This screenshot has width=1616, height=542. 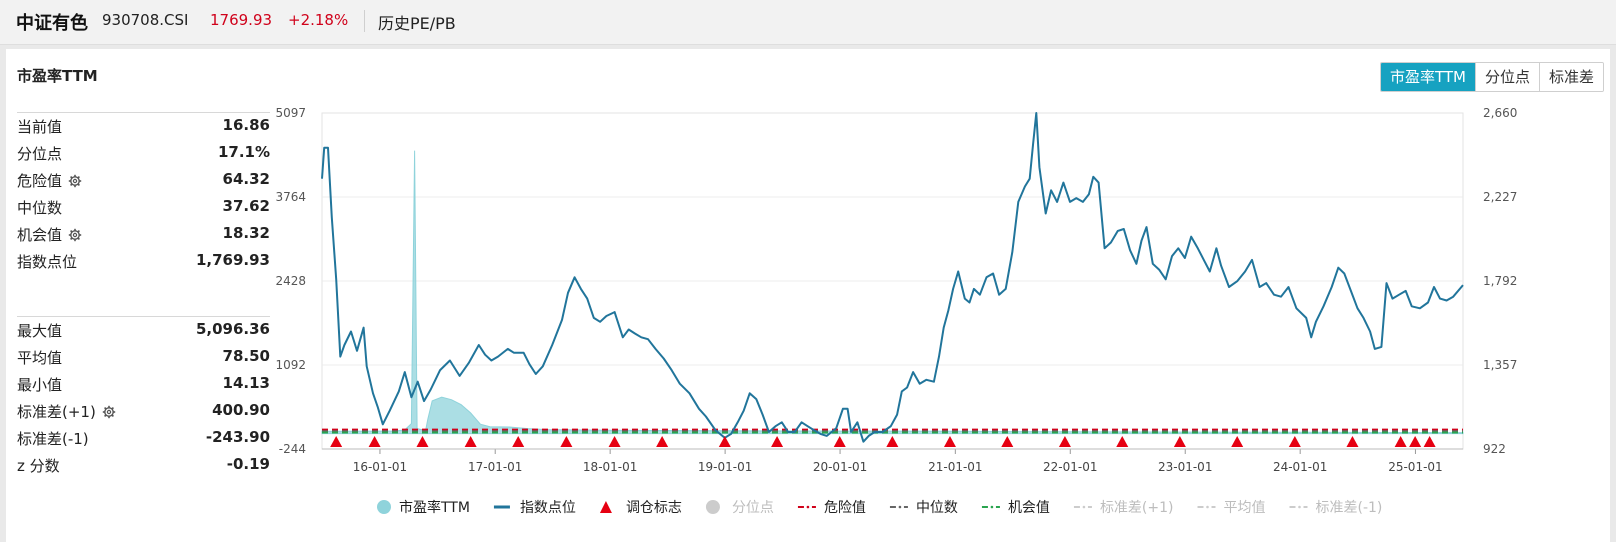 What do you see at coordinates (1506, 77) in the screenshot?
I see `percentile-button: 分位点` at bounding box center [1506, 77].